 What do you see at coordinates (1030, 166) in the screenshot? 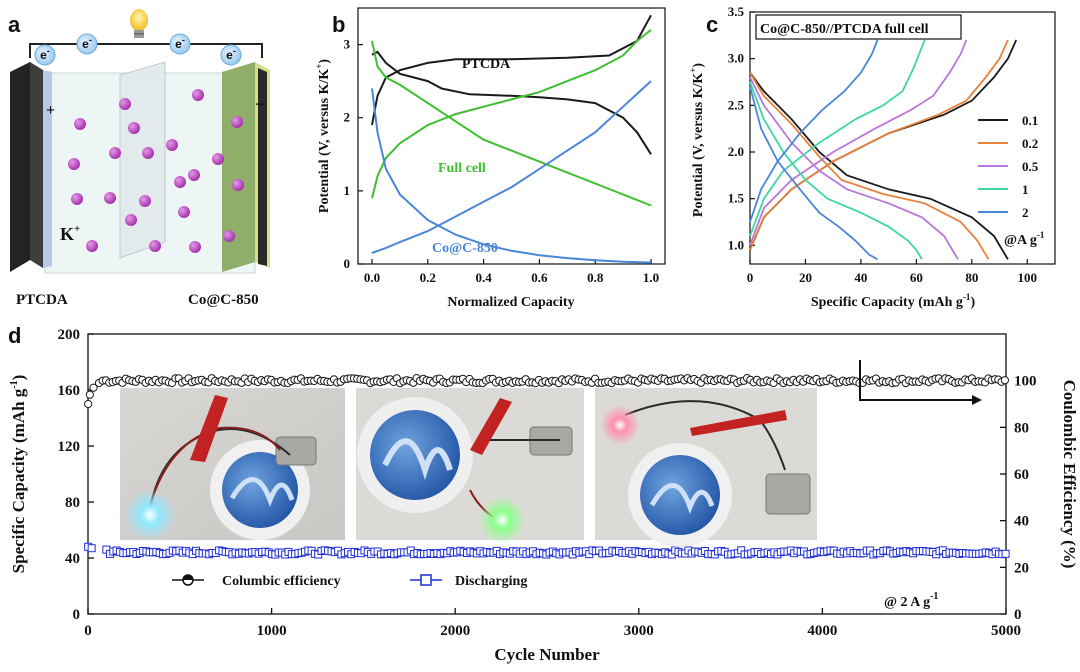
I see `panel-c-legend-label: 0.5` at bounding box center [1030, 166].